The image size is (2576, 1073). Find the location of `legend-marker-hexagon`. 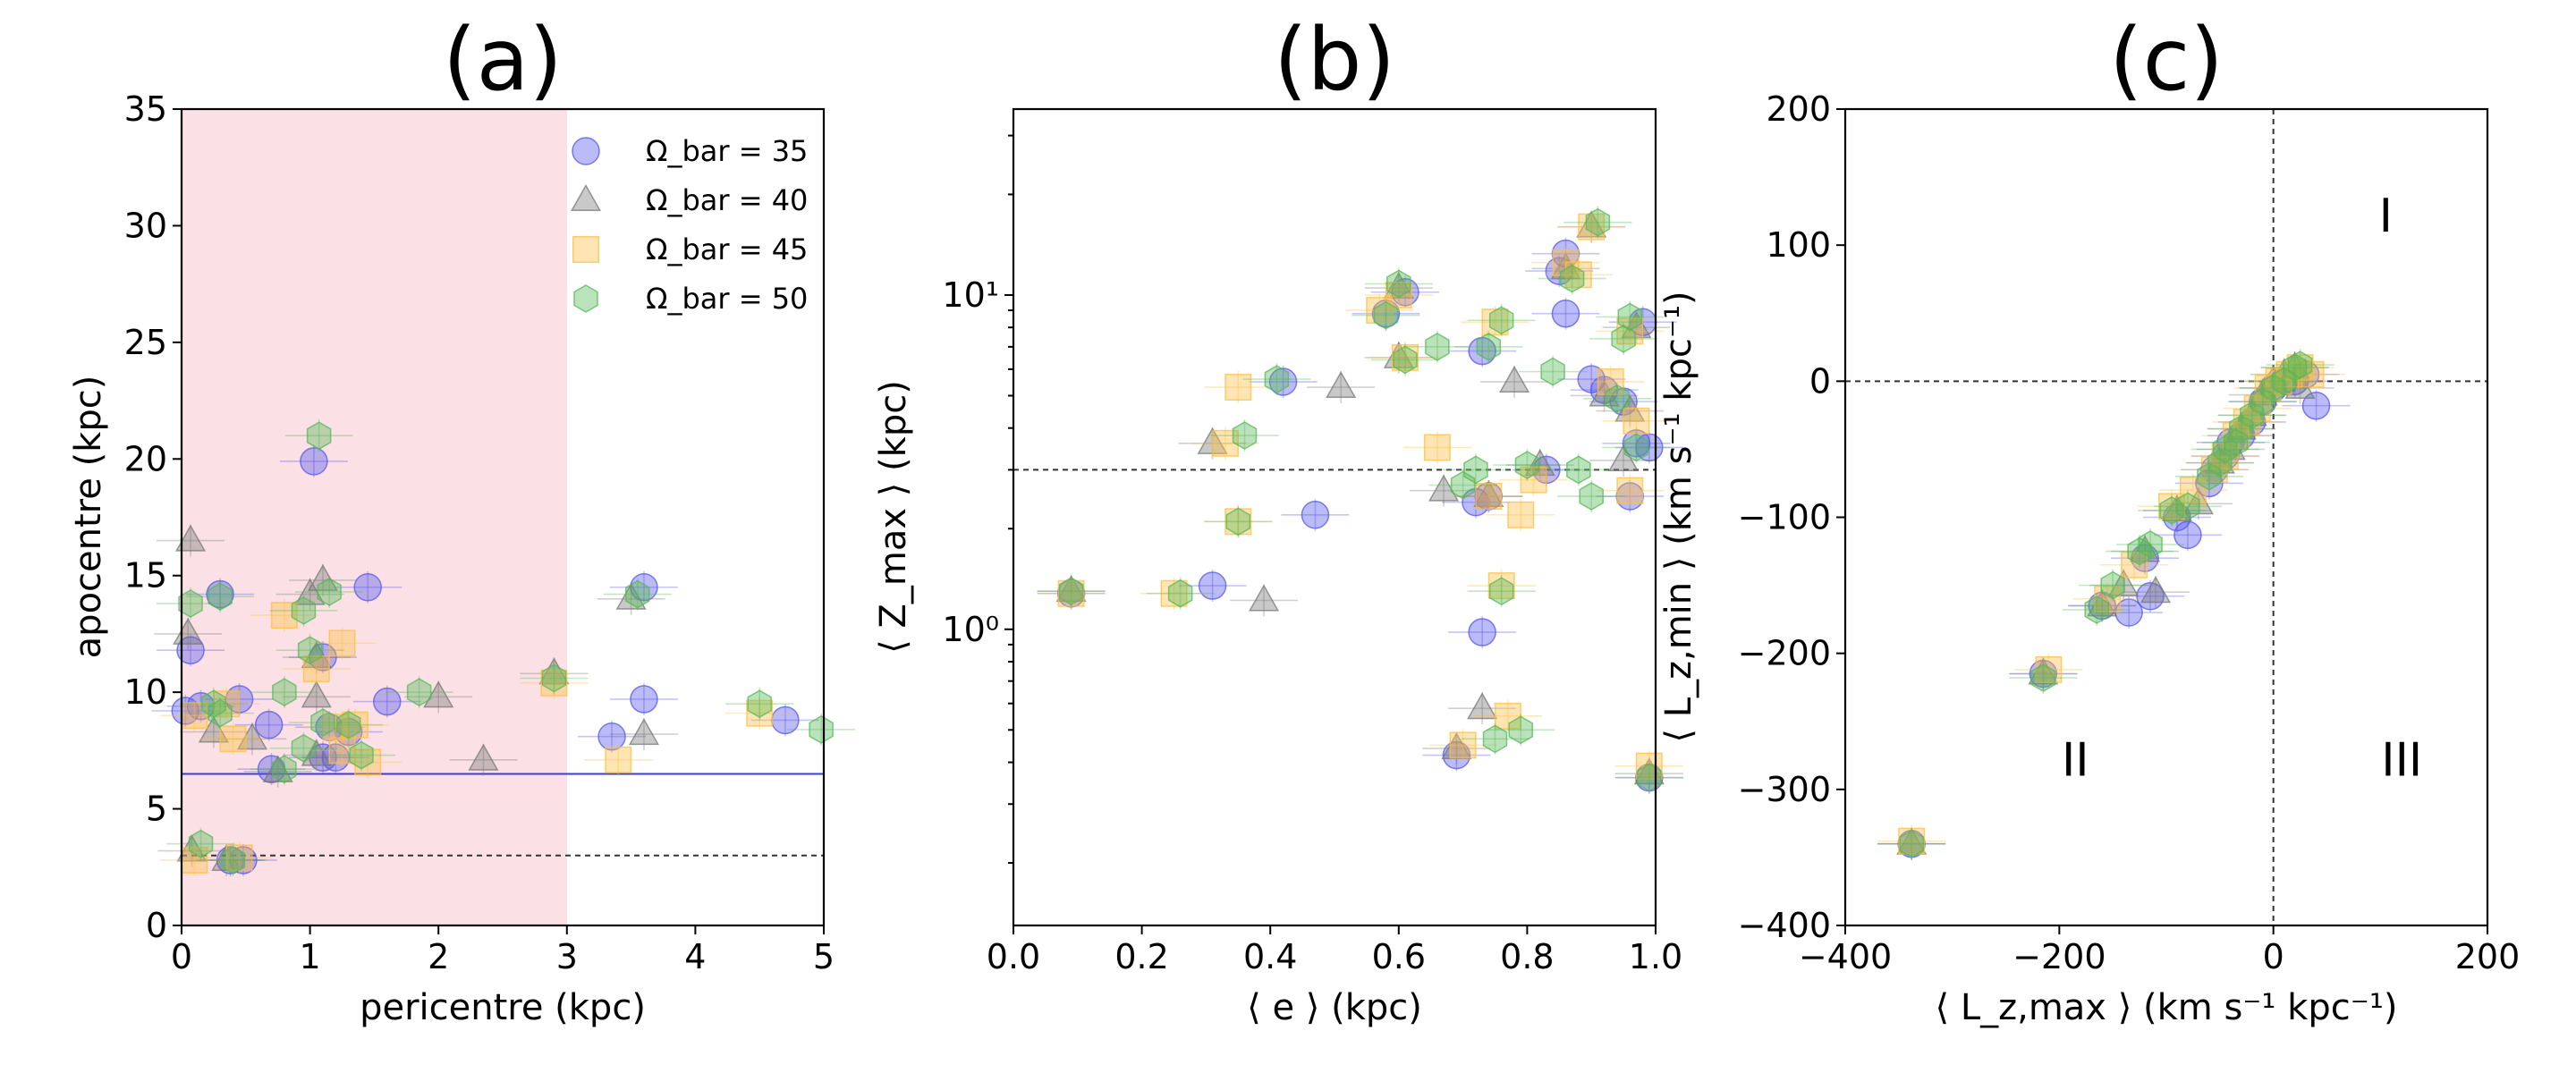

legend-marker-hexagon is located at coordinates (585, 298).